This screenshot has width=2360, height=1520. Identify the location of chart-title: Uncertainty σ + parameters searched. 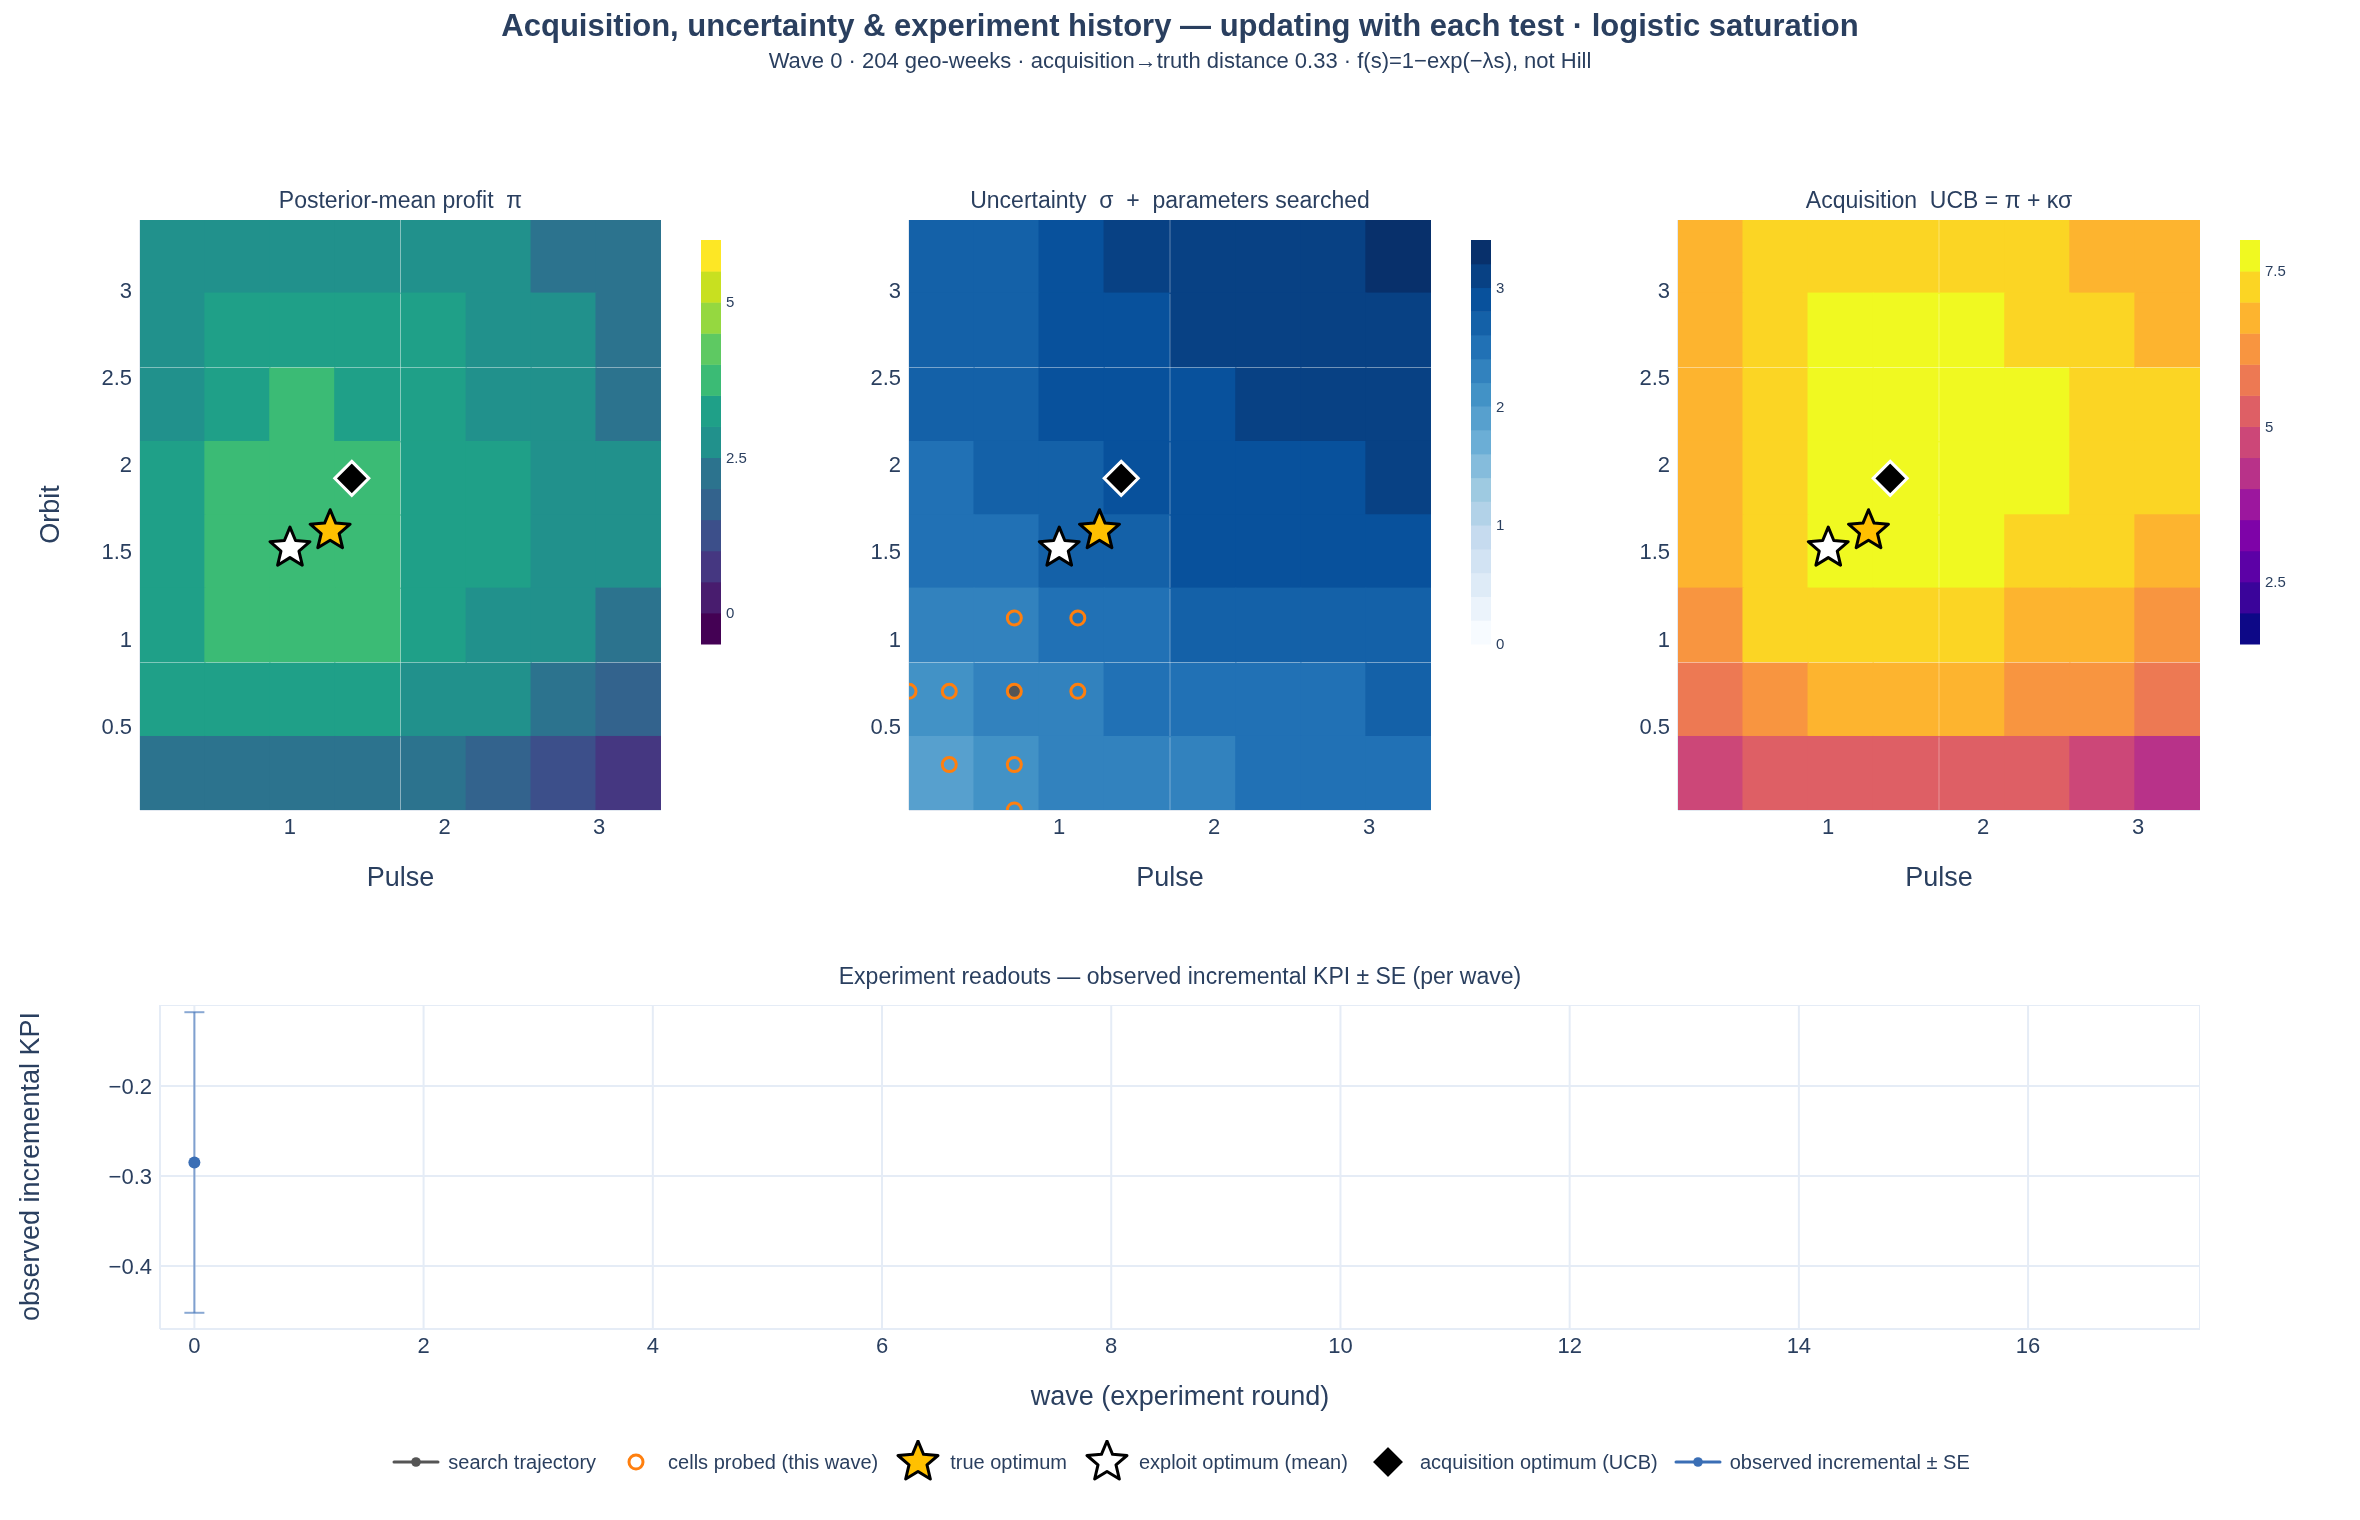
(1170, 200).